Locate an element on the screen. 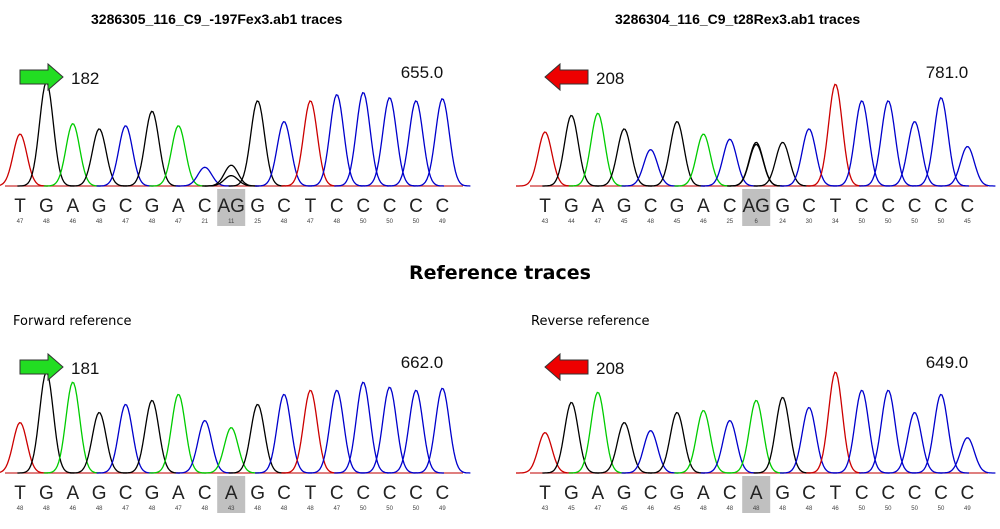  quality-score: 44 is located at coordinates (571, 222).